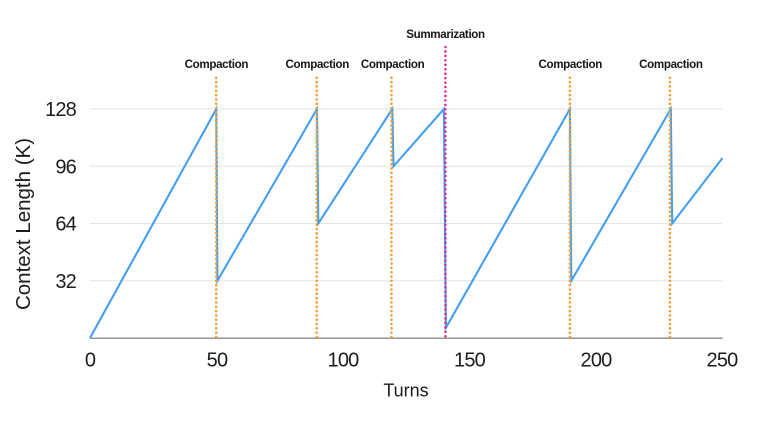 The image size is (760, 426). What do you see at coordinates (65, 282) in the screenshot?
I see `svg-text: 32` at bounding box center [65, 282].